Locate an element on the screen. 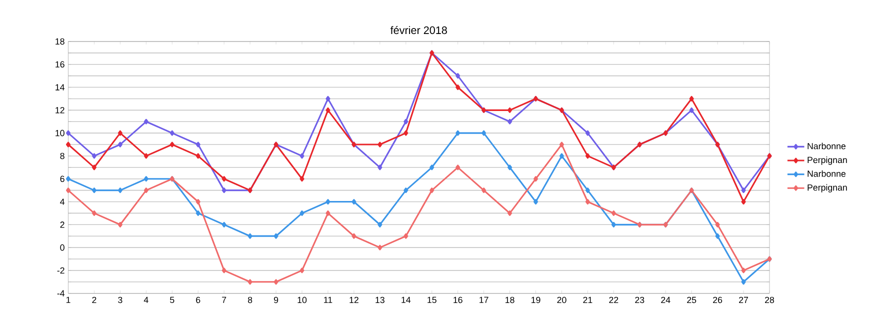  y-tick-label: 4 is located at coordinates (62, 201).